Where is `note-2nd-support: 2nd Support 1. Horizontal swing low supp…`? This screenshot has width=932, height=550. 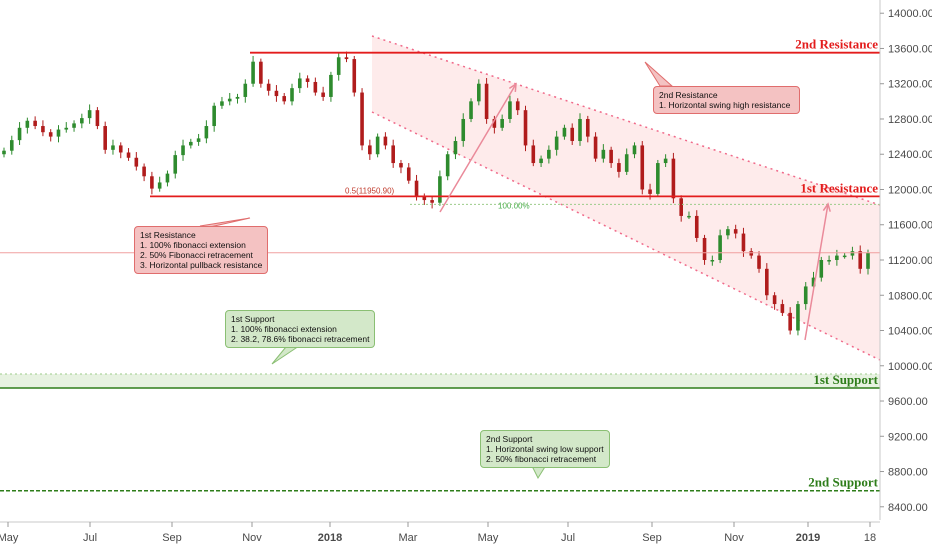 note-2nd-support: 2nd Support 1. Horizontal swing low supp… is located at coordinates (545, 449).